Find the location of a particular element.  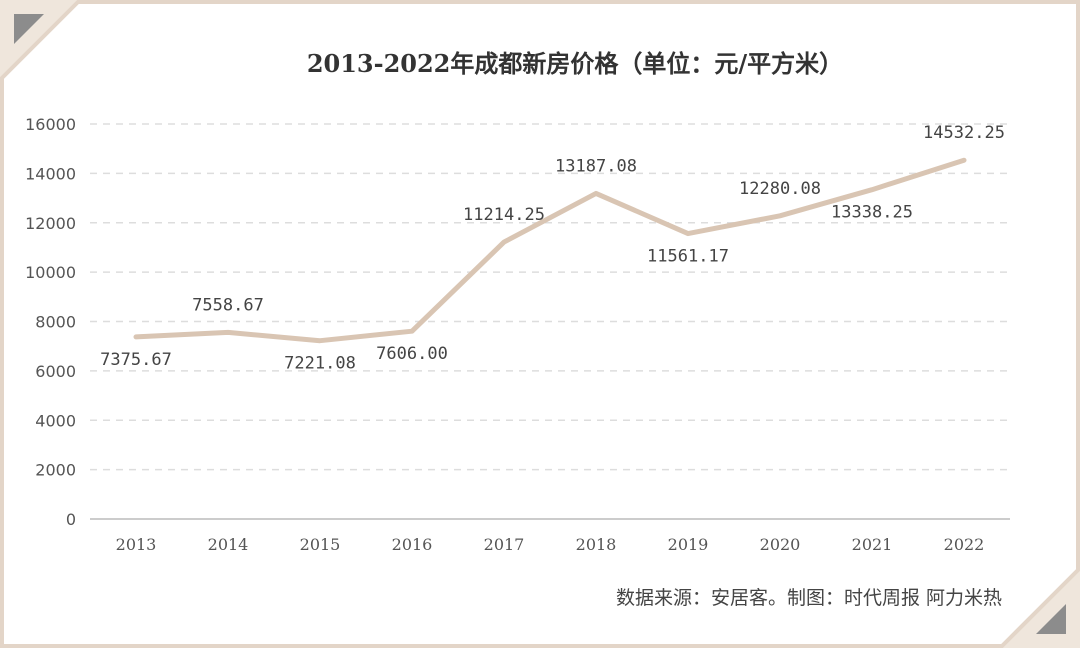

x-tick-label: 2021 is located at coordinates (872, 544).